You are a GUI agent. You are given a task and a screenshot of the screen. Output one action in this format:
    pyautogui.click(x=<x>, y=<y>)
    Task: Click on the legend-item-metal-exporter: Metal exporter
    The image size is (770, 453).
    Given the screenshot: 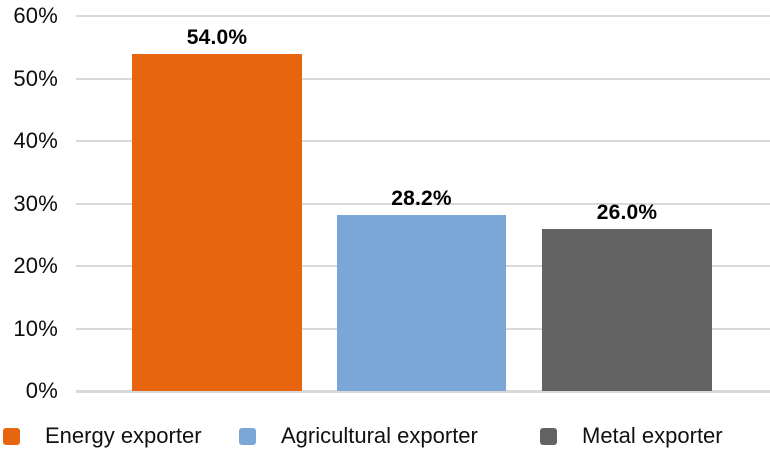 What is the action you would take?
    pyautogui.click(x=631, y=435)
    